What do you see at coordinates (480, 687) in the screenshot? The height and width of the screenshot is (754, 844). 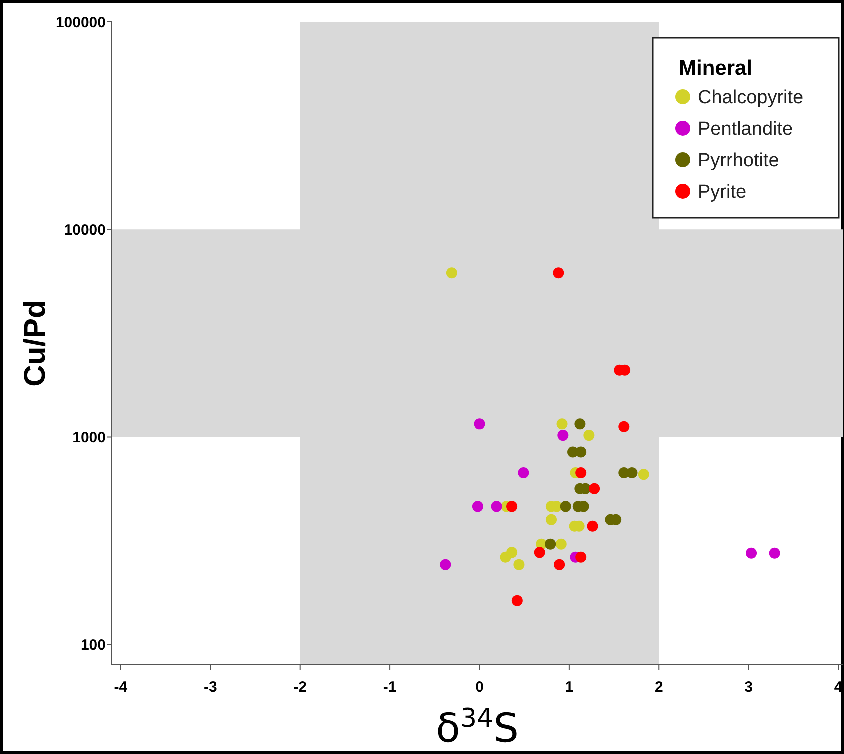 I see `x-tick-label: 0` at bounding box center [480, 687].